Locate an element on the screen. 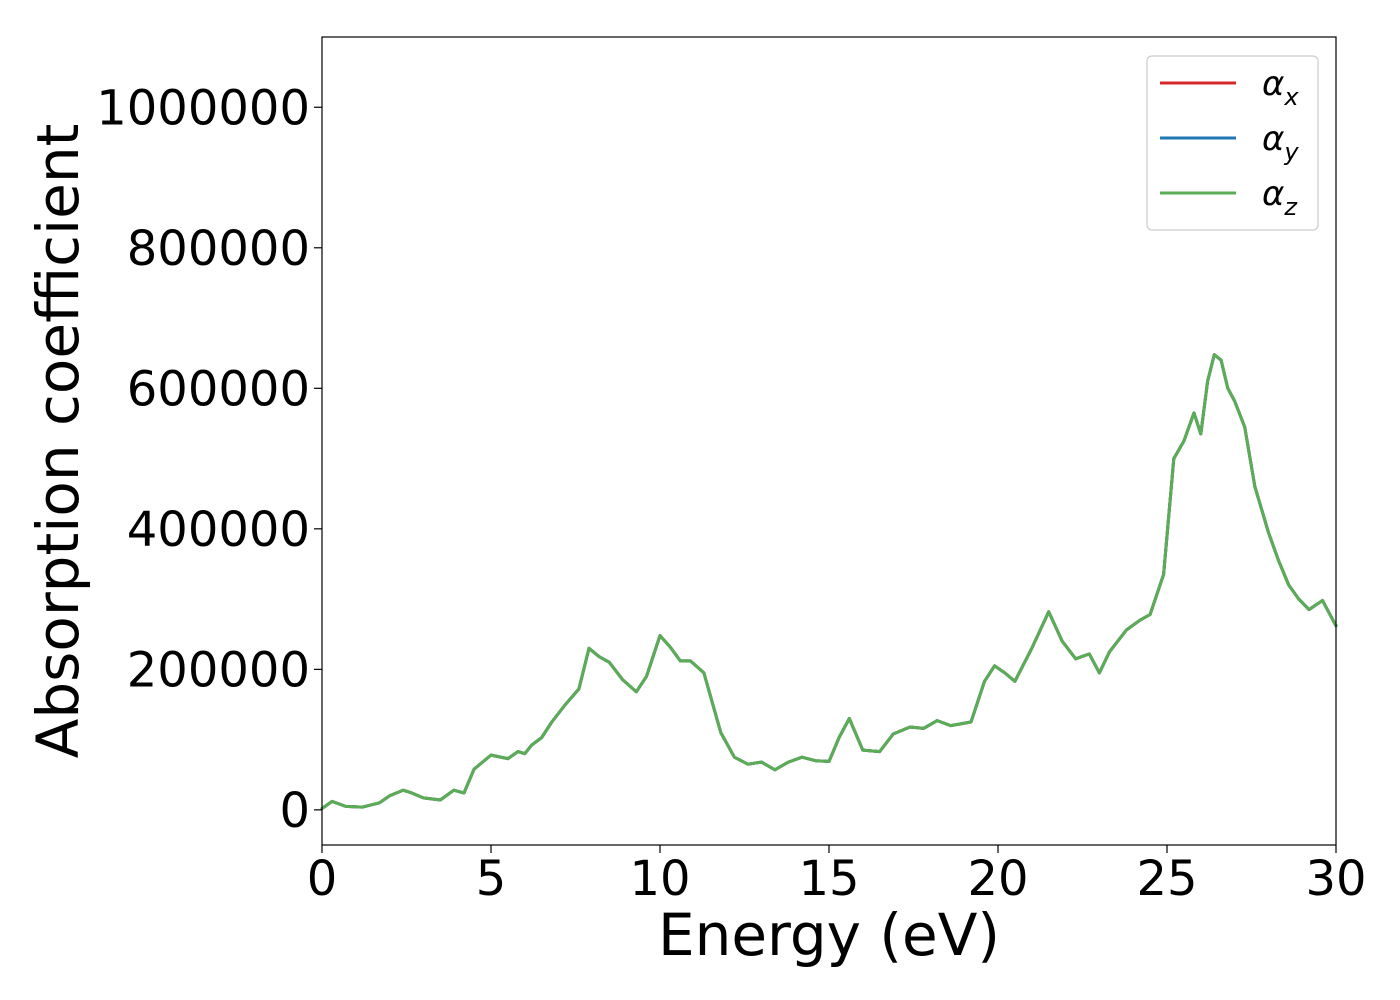  x-tick-label: 5 is located at coordinates (491, 879).